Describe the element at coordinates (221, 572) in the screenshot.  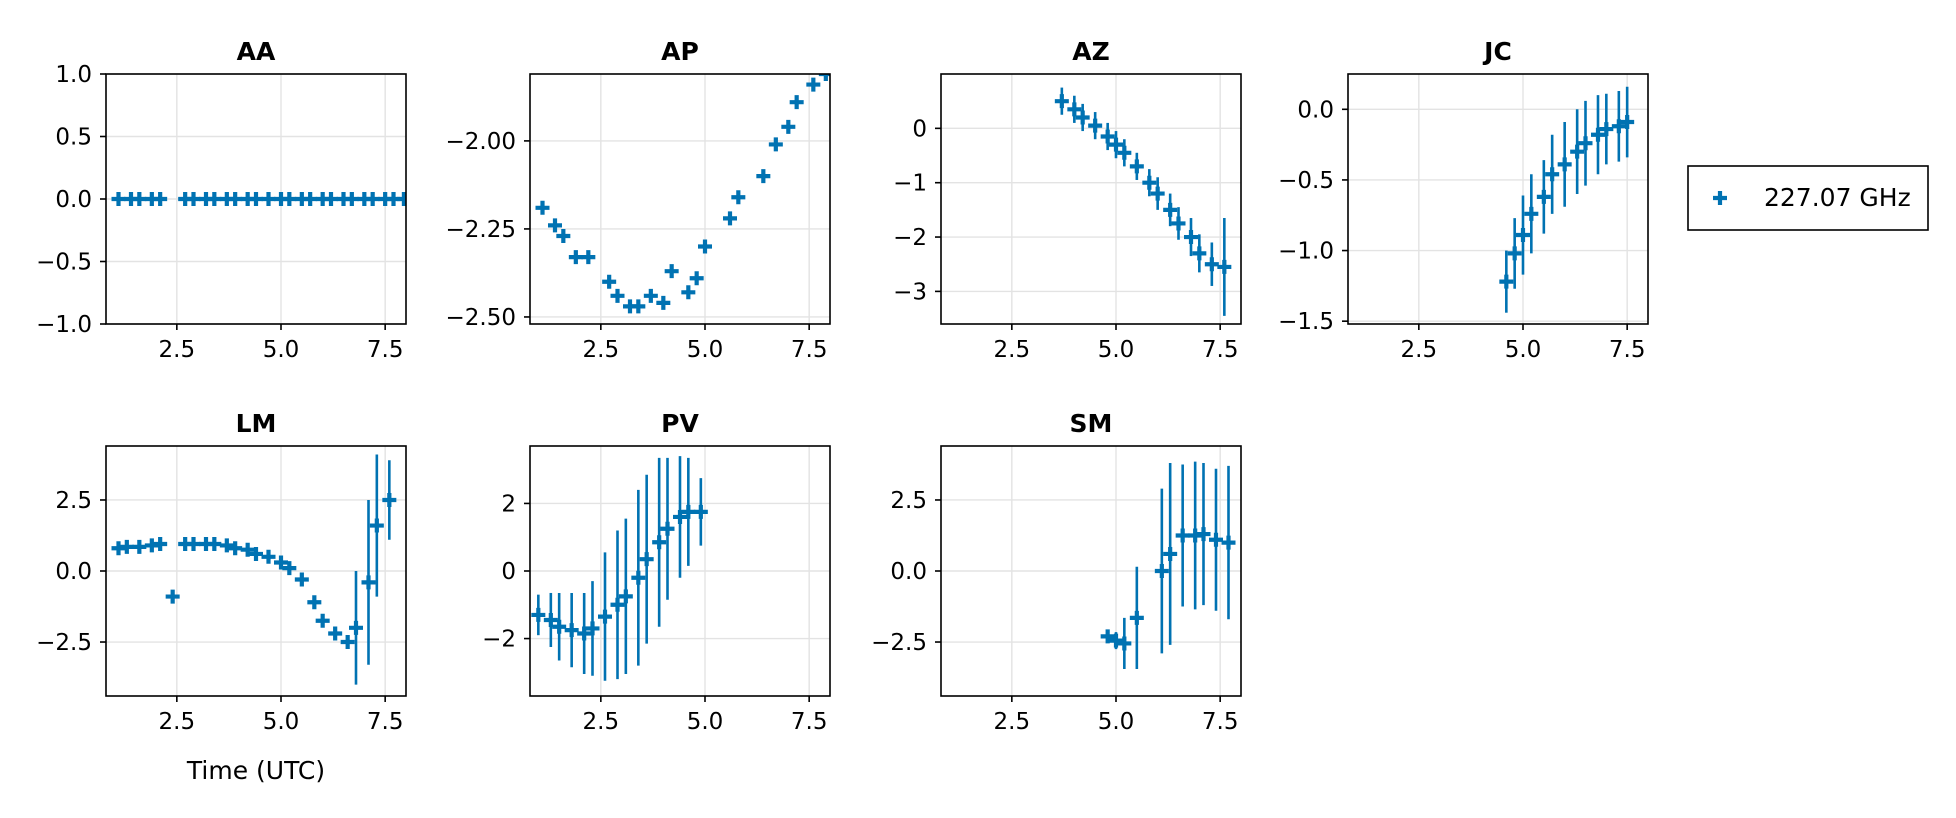
I see `panel-lm: 2.5 5.0 7.5 −2.5 0.0 2.5 LM` at that location.